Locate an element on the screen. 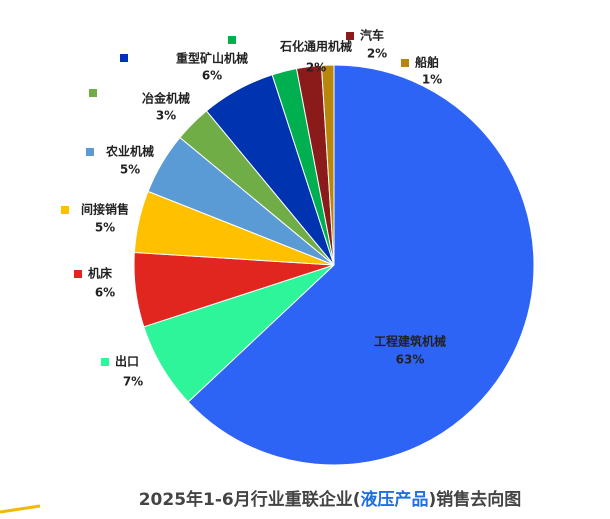  slice-label: 船舶 is located at coordinates (427, 62).